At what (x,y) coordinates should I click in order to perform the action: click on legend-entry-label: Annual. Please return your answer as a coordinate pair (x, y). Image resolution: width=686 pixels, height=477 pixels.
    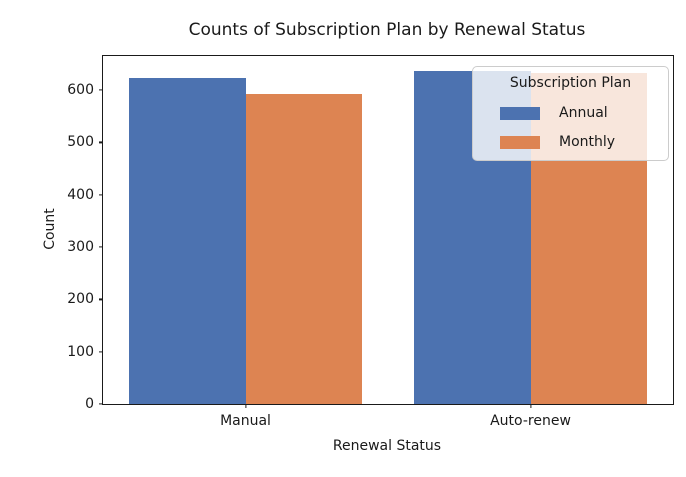
    Looking at the image, I should click on (583, 113).